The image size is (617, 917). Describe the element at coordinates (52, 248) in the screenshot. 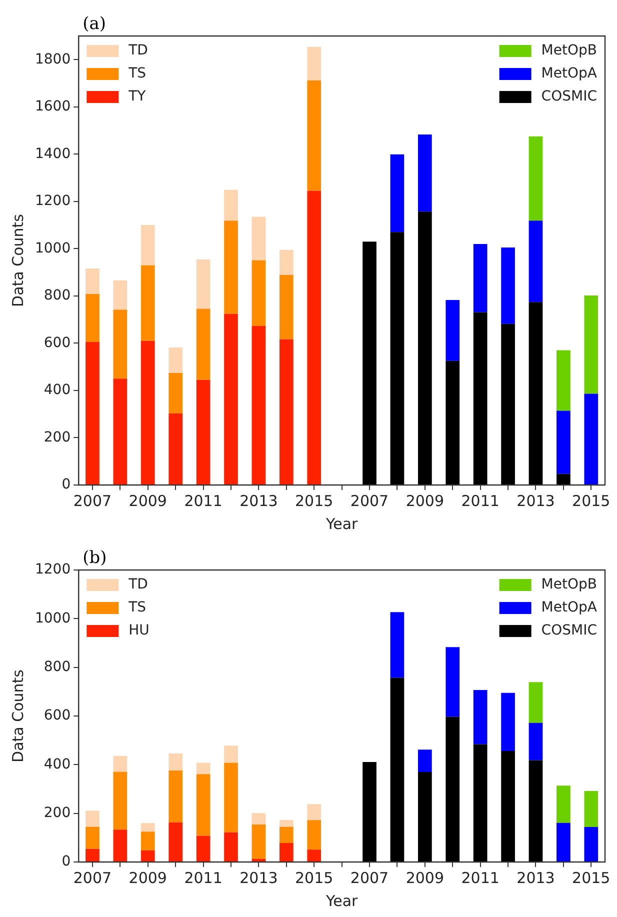

I see `y-tick-label: 1000` at that location.